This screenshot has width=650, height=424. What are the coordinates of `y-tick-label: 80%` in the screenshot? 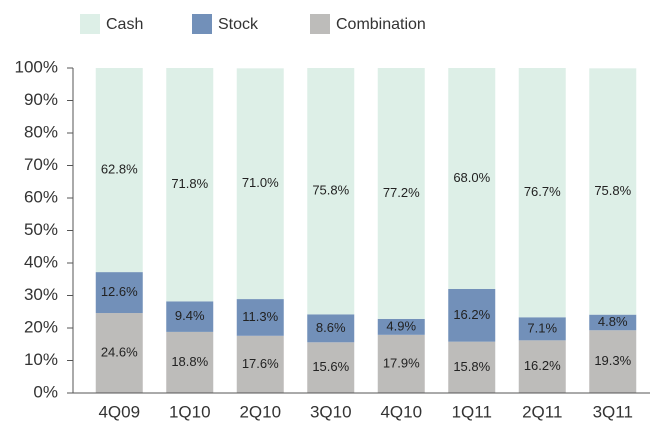 It's located at (41, 131).